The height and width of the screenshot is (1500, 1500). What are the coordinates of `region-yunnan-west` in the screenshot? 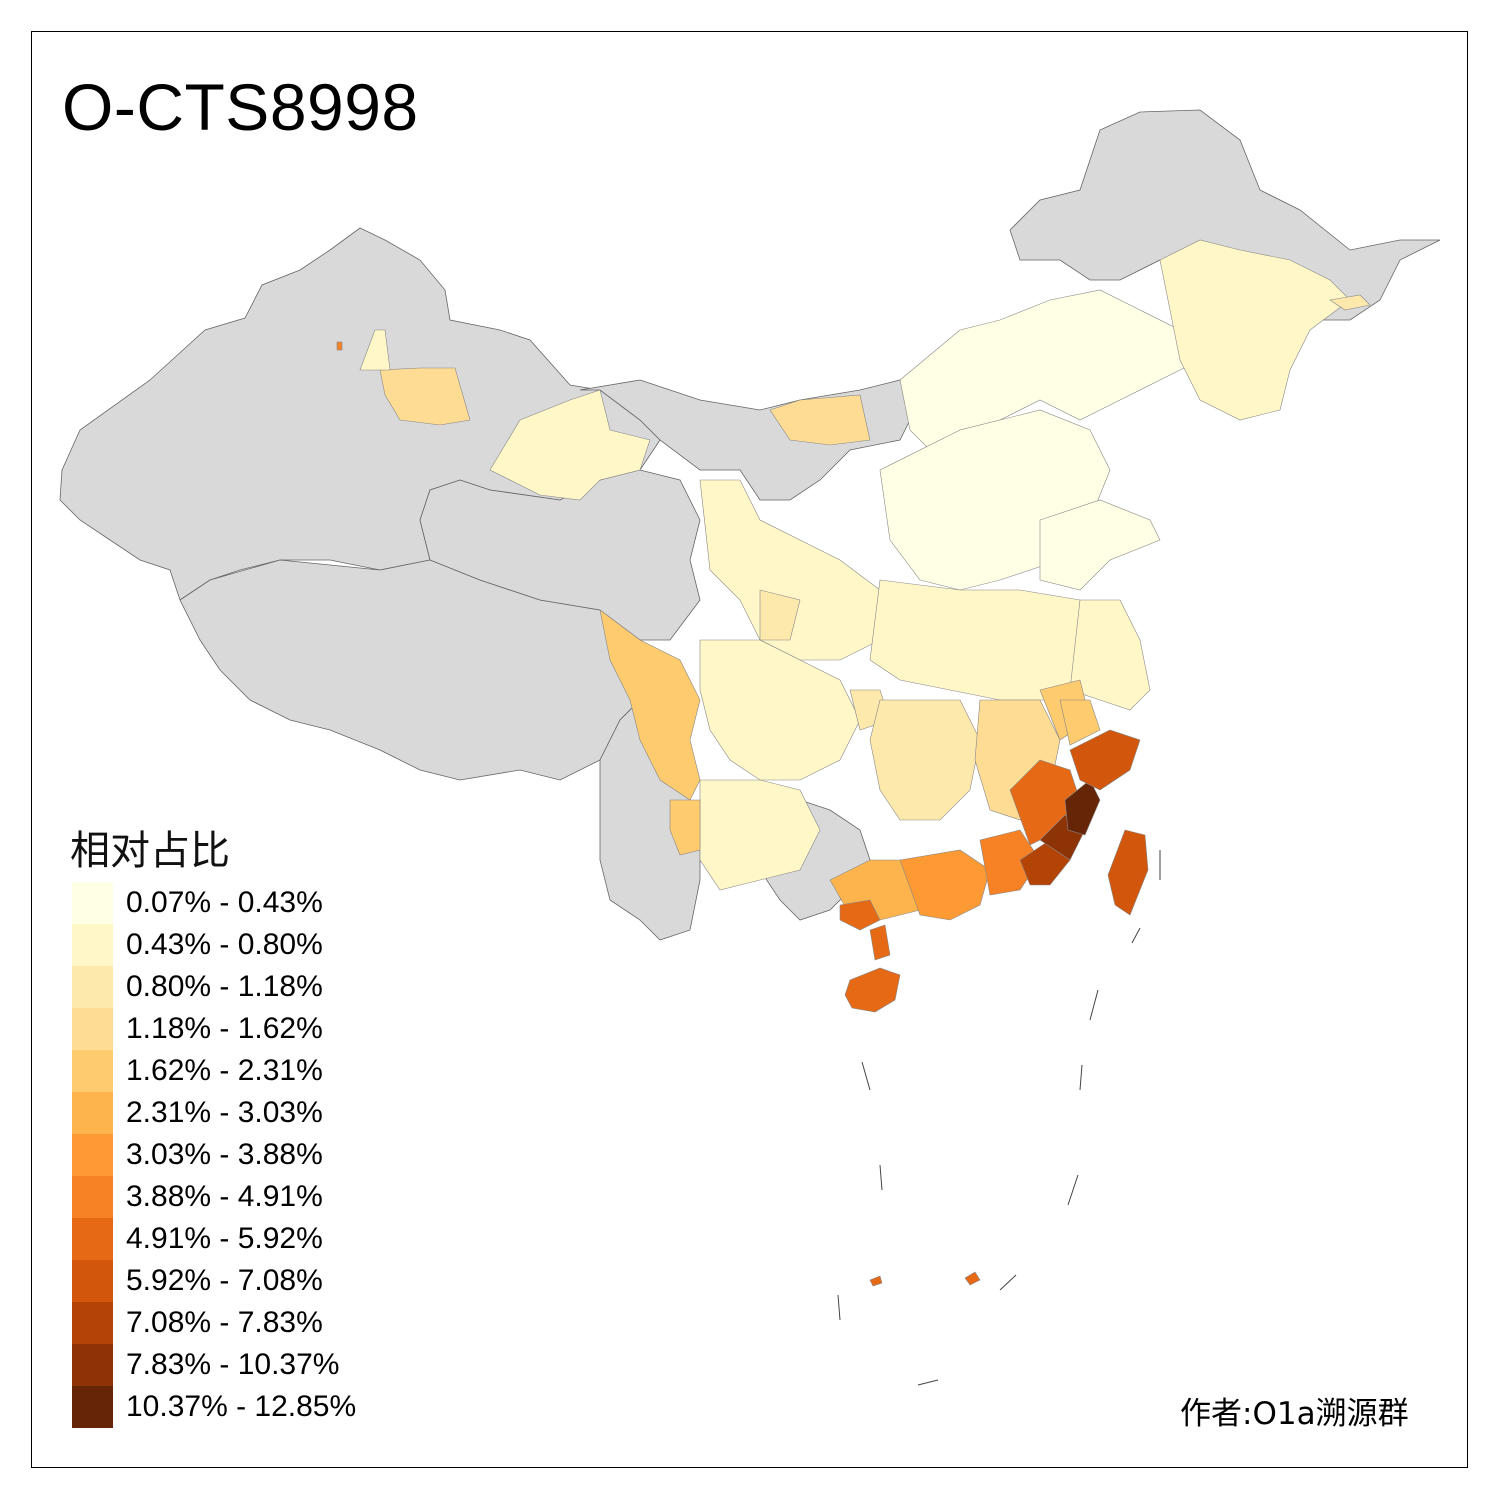 It's located at (685, 827).